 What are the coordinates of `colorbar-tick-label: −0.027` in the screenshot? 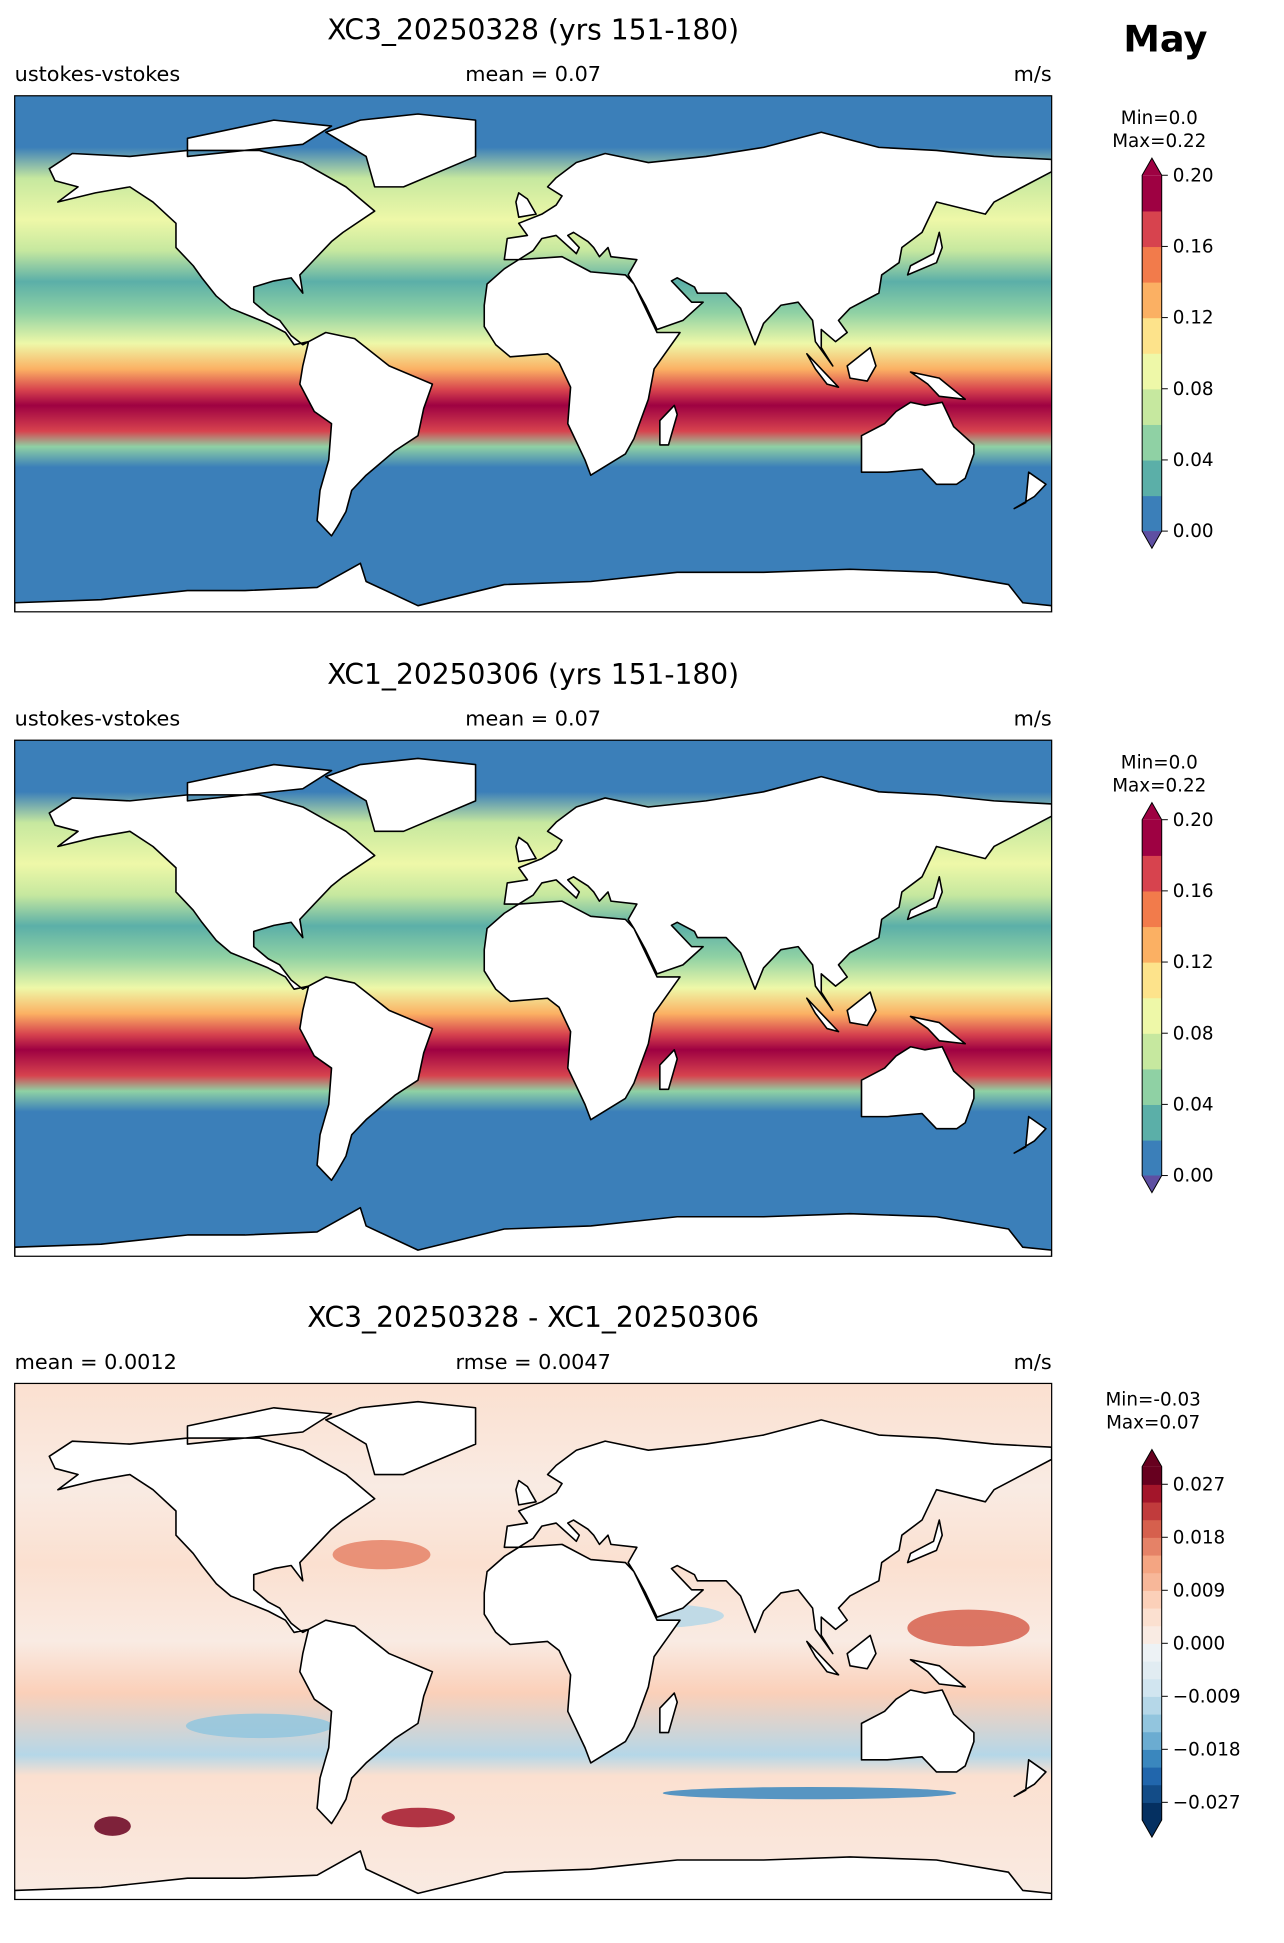 It's located at (1207, 1802).